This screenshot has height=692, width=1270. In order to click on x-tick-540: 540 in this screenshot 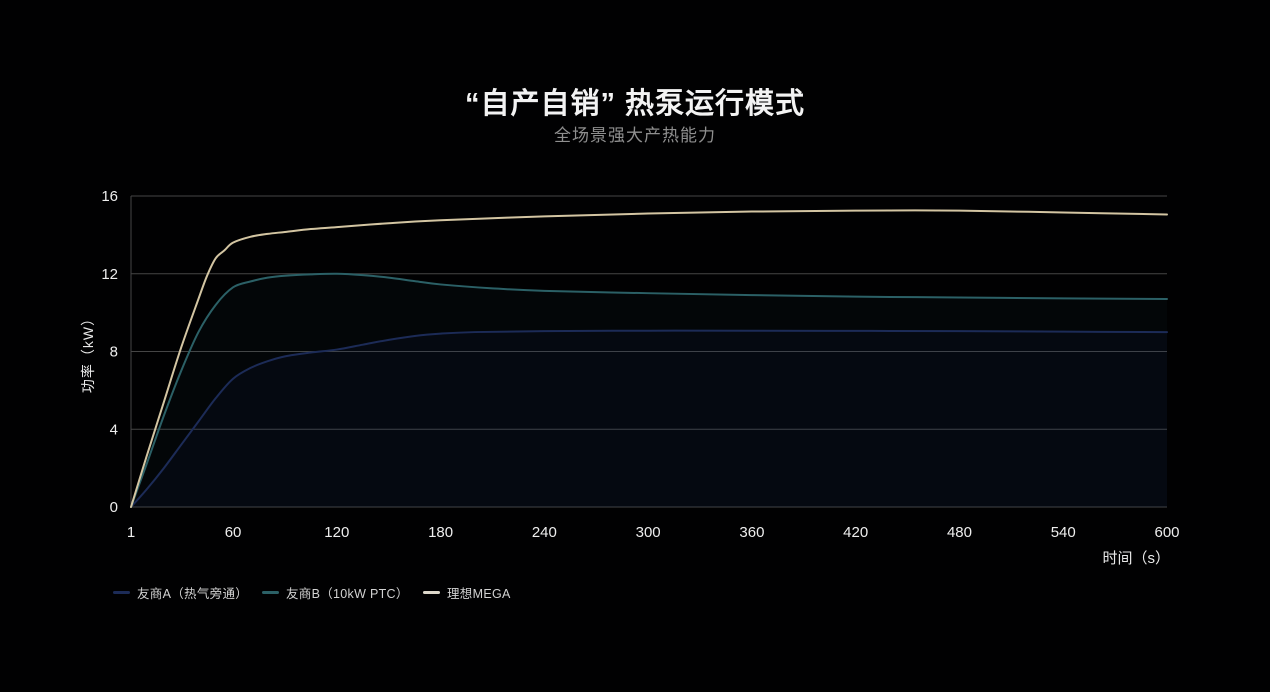, I will do `click(1063, 532)`.